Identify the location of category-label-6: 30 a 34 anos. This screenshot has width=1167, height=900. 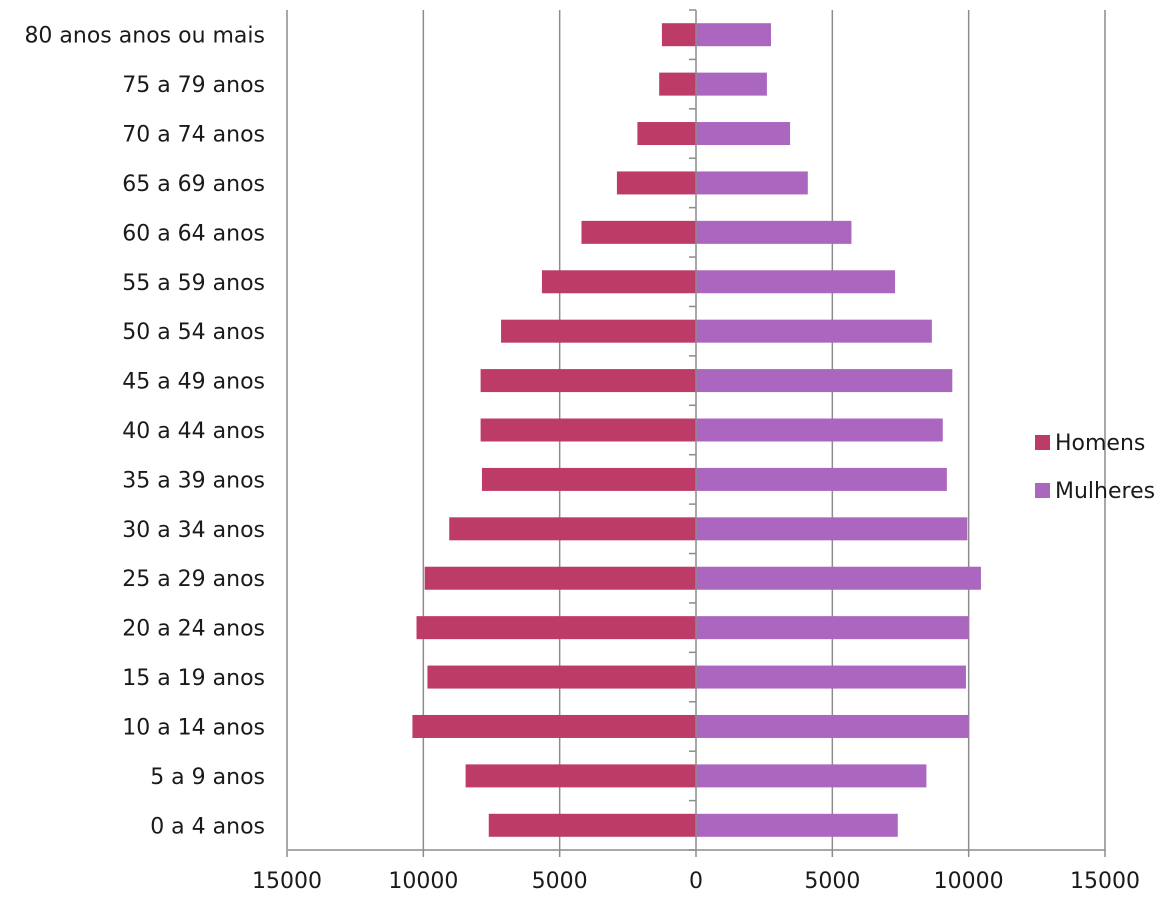
(193, 530).